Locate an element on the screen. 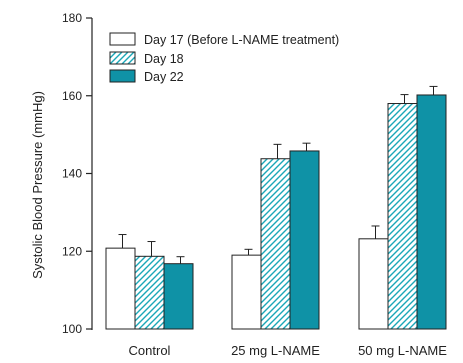 This screenshot has height=363, width=463. y-axis: 100 120 140 160 180 is located at coordinates (77, 173).